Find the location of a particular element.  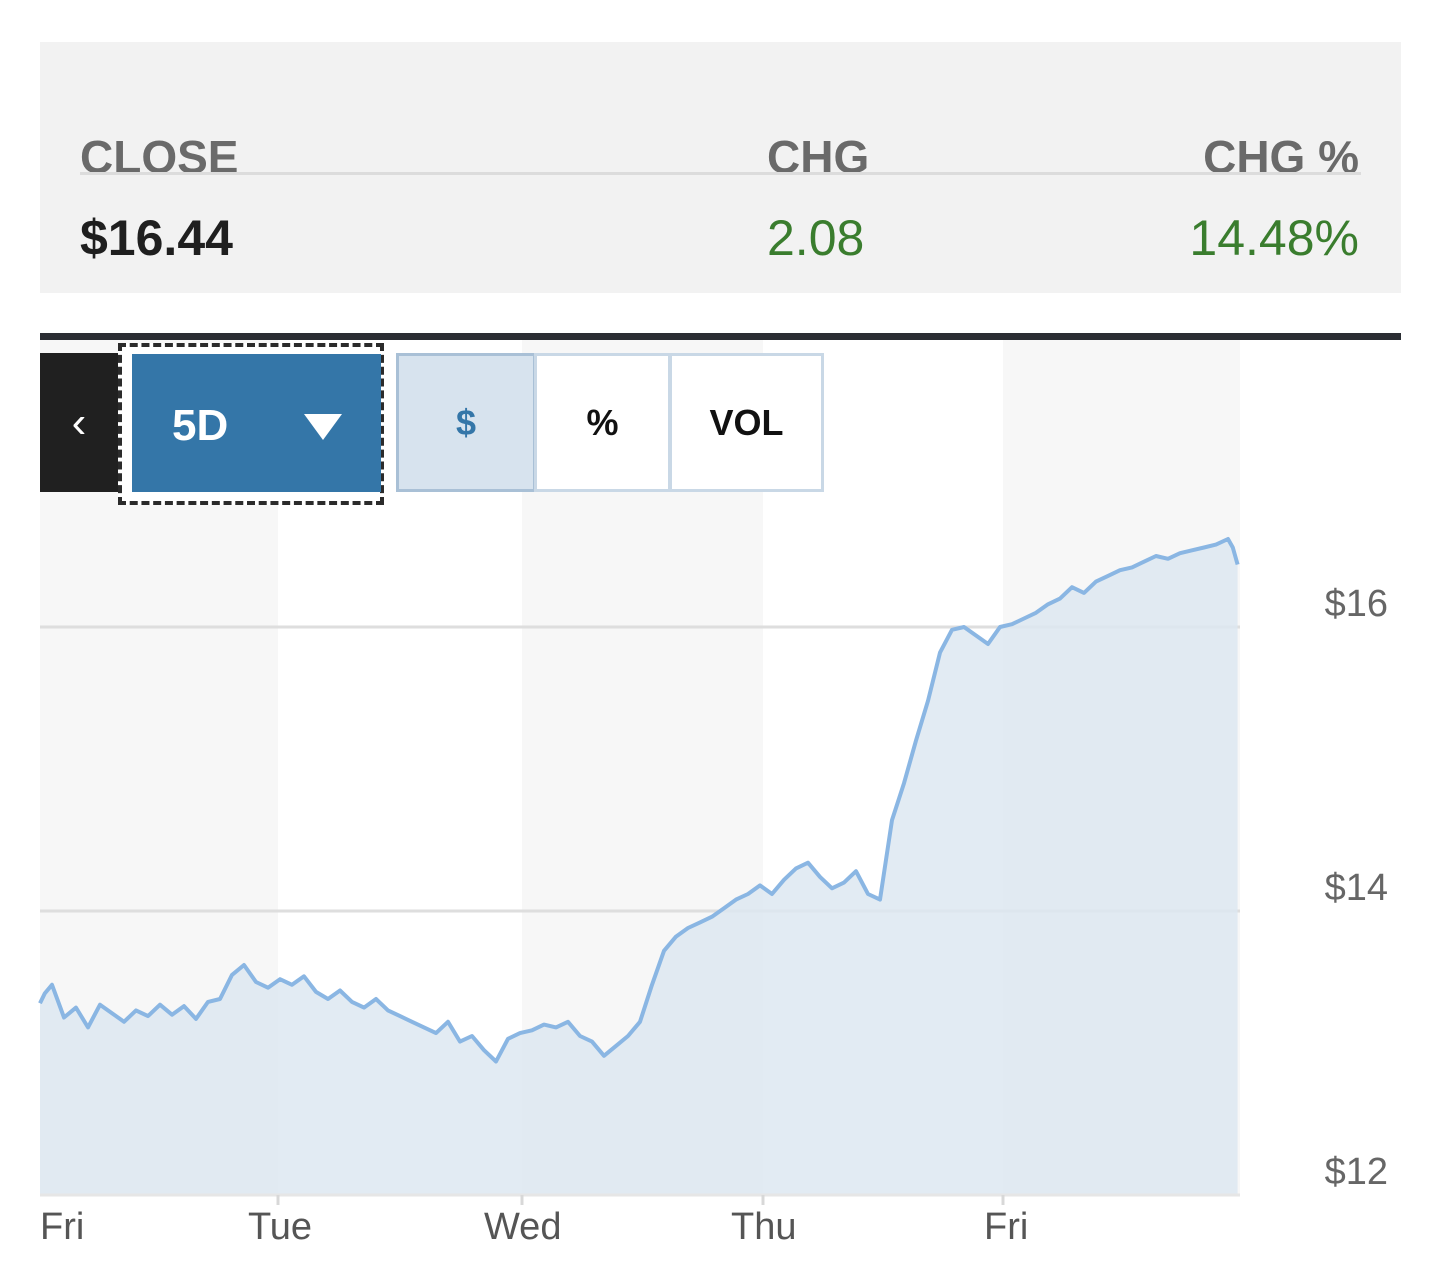

back-button: ‹ is located at coordinates (79, 422).